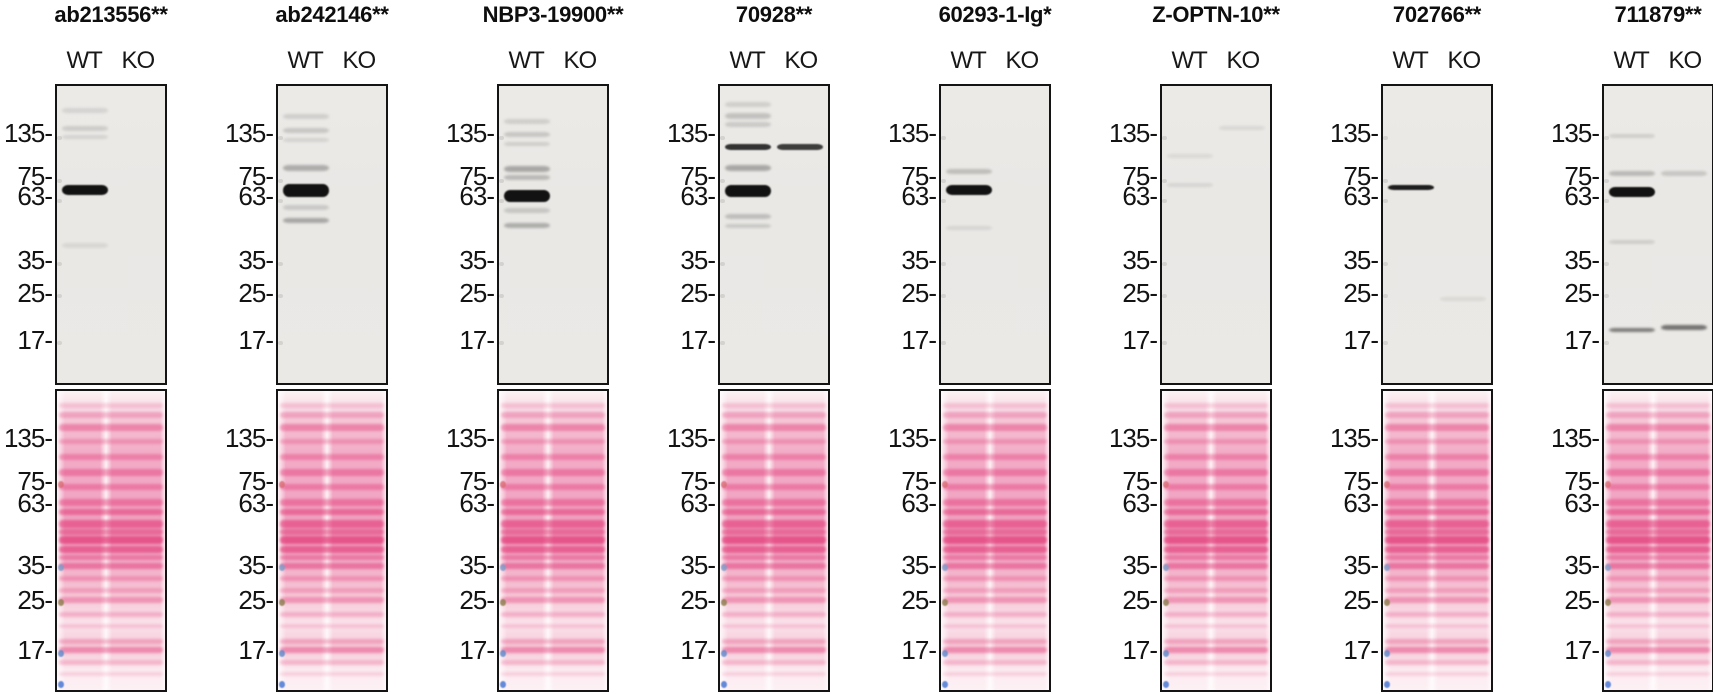 The image size is (1713, 694). What do you see at coordinates (332, 14) in the screenshot?
I see `panel-title: ab242146**` at bounding box center [332, 14].